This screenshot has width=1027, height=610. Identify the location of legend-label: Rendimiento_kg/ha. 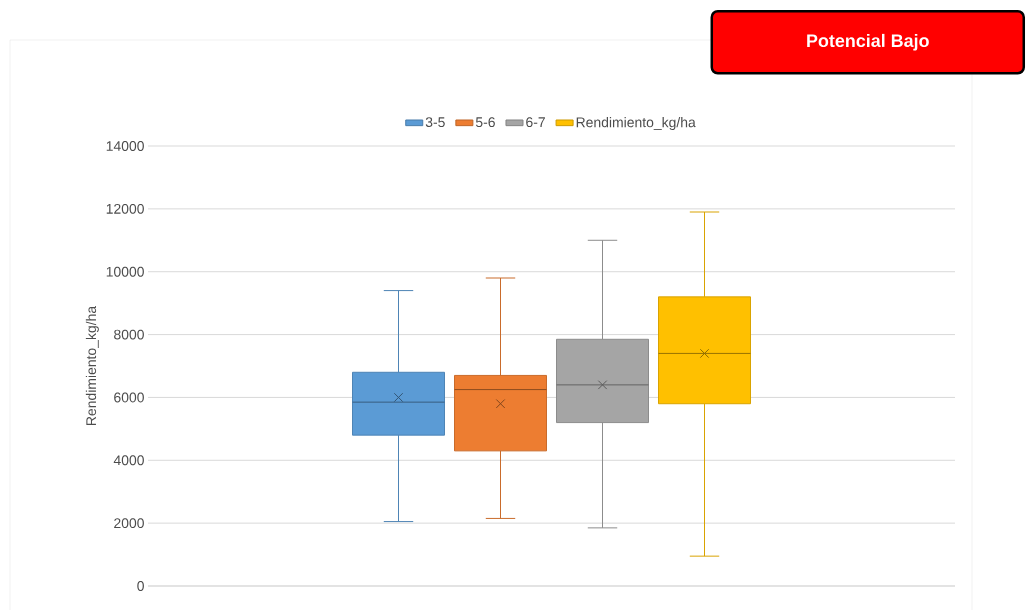
(636, 124).